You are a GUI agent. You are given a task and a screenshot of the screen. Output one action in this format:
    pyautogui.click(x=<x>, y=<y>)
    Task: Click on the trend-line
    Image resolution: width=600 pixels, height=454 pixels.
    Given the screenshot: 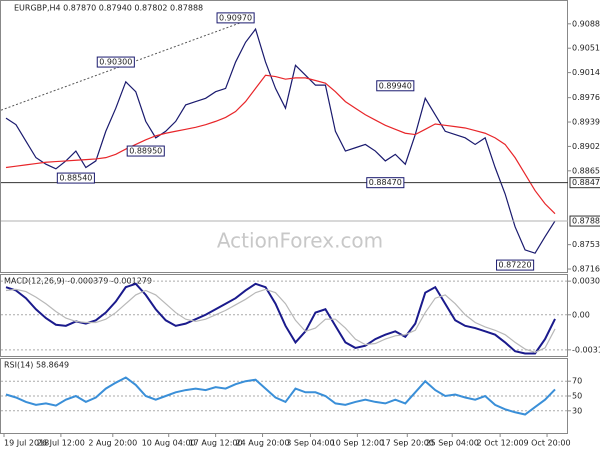 What is the action you would take?
    pyautogui.click(x=128, y=63)
    